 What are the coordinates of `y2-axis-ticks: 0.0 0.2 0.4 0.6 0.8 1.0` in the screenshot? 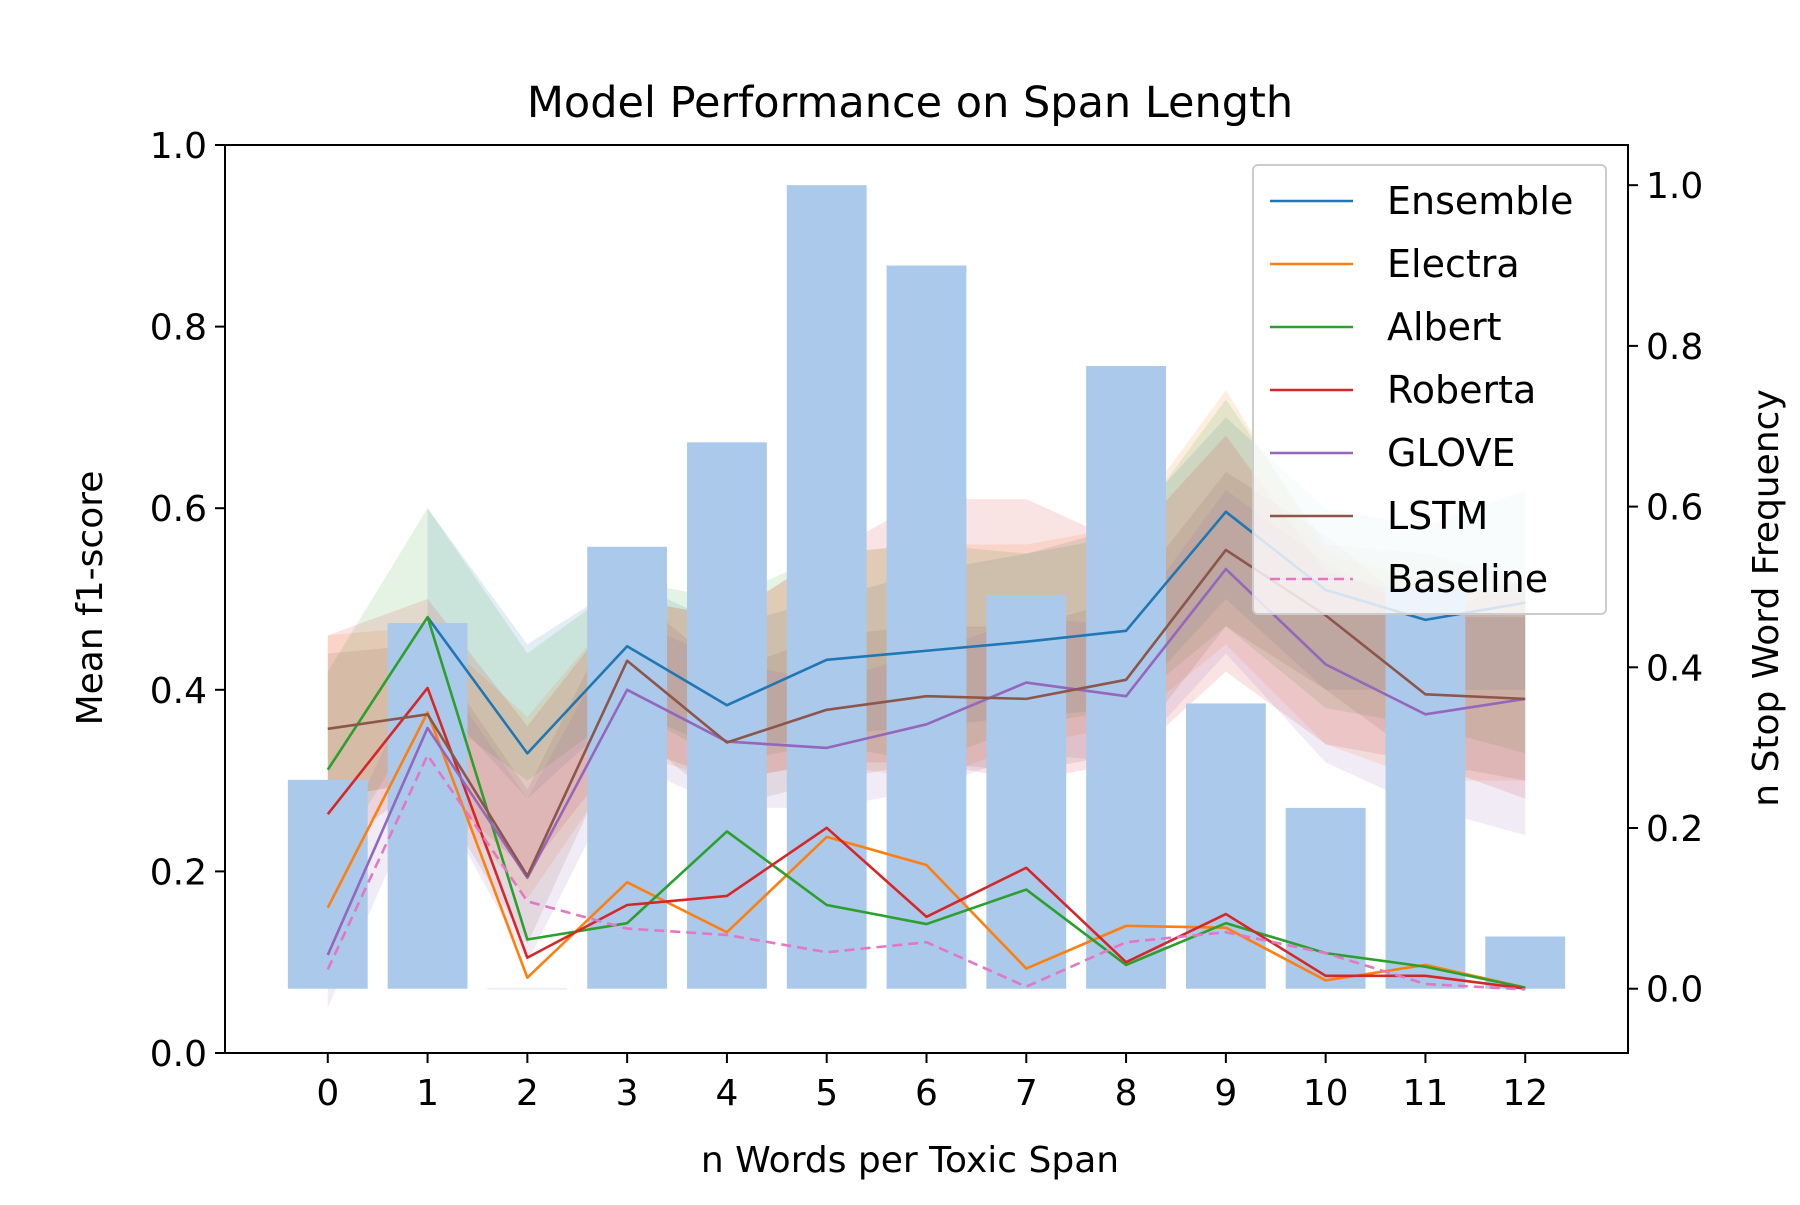 It's located at (1665, 588).